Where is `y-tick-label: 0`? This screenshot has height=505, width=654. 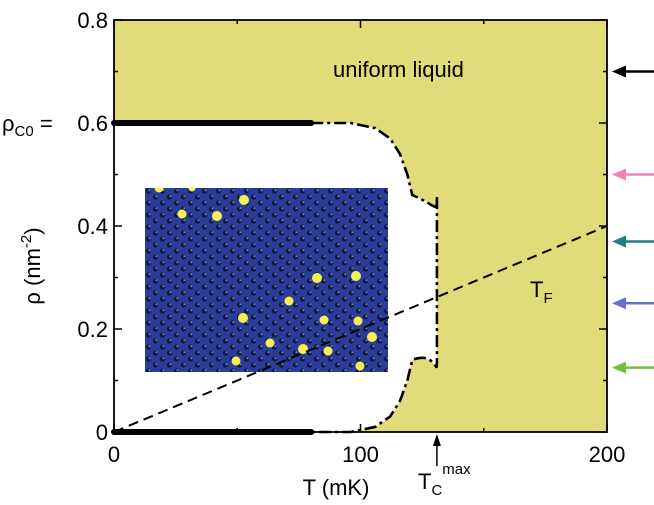 y-tick-label: 0 is located at coordinates (102, 432).